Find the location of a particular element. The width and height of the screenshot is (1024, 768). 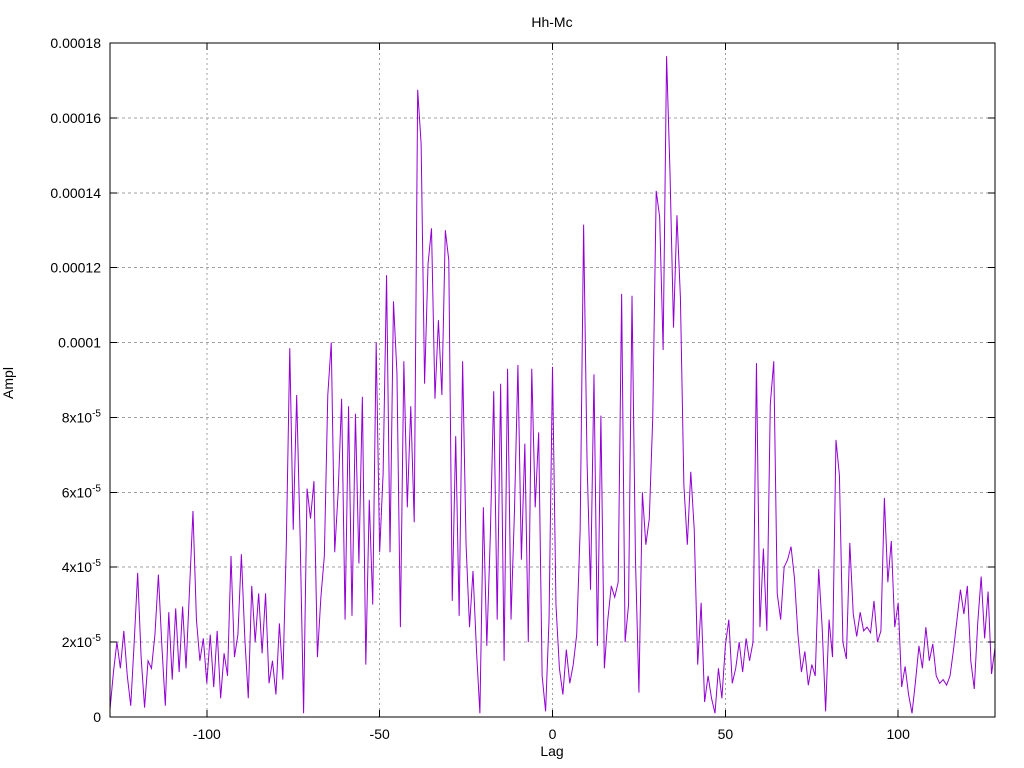

x-tick-label: 50 is located at coordinates (726, 734).